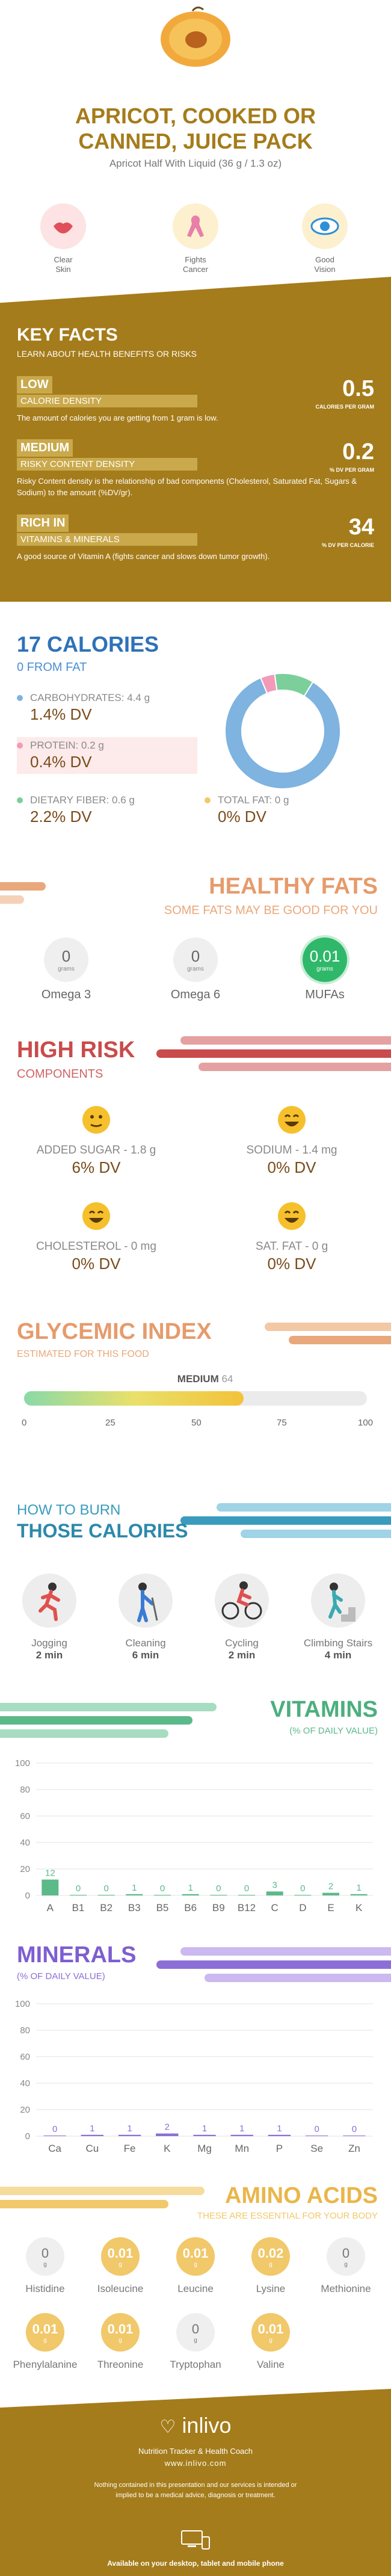 The height and width of the screenshot is (2576, 391). Describe the element at coordinates (270, 2329) in the screenshot. I see `amino-value: 0.01` at that location.